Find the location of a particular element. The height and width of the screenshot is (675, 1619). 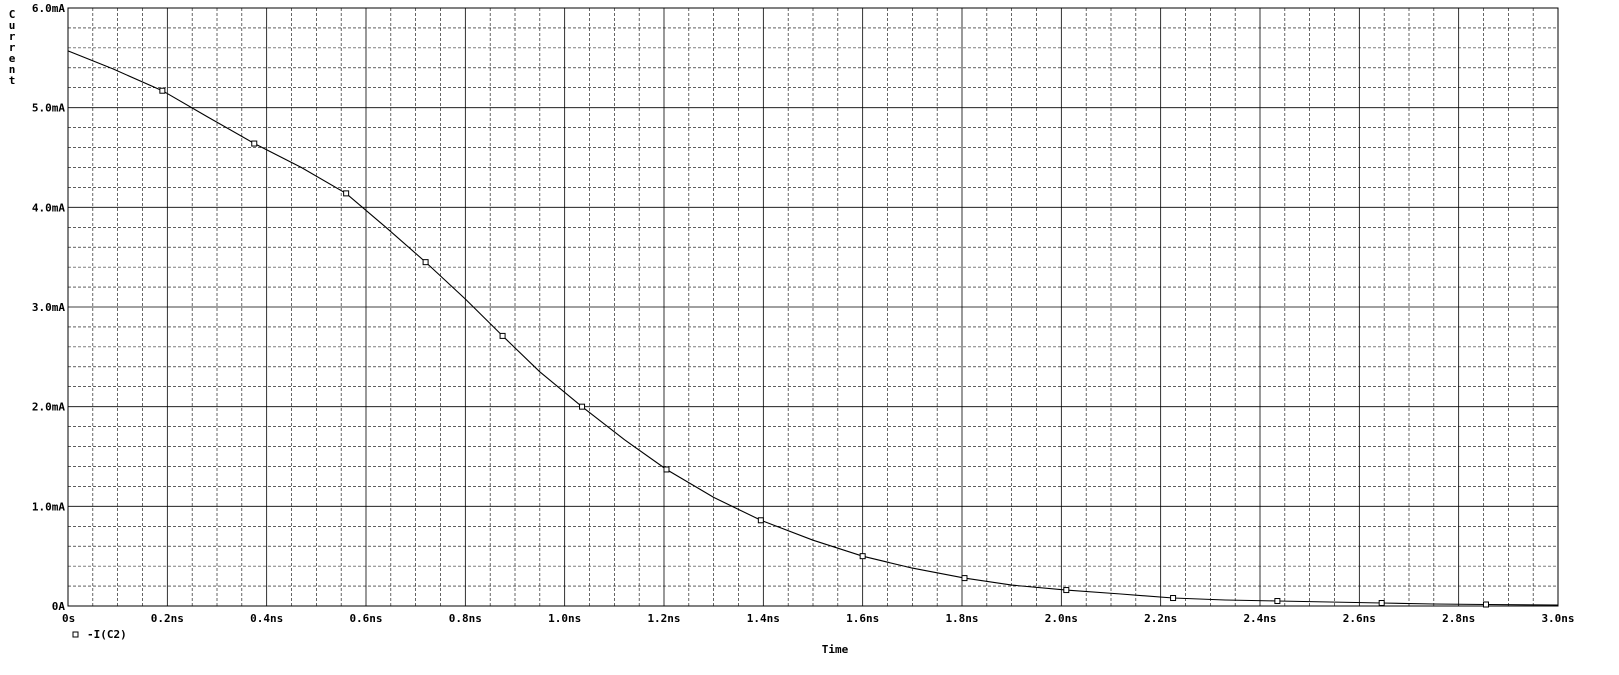

y-tick-label: 1.0mA is located at coordinates (48, 506).